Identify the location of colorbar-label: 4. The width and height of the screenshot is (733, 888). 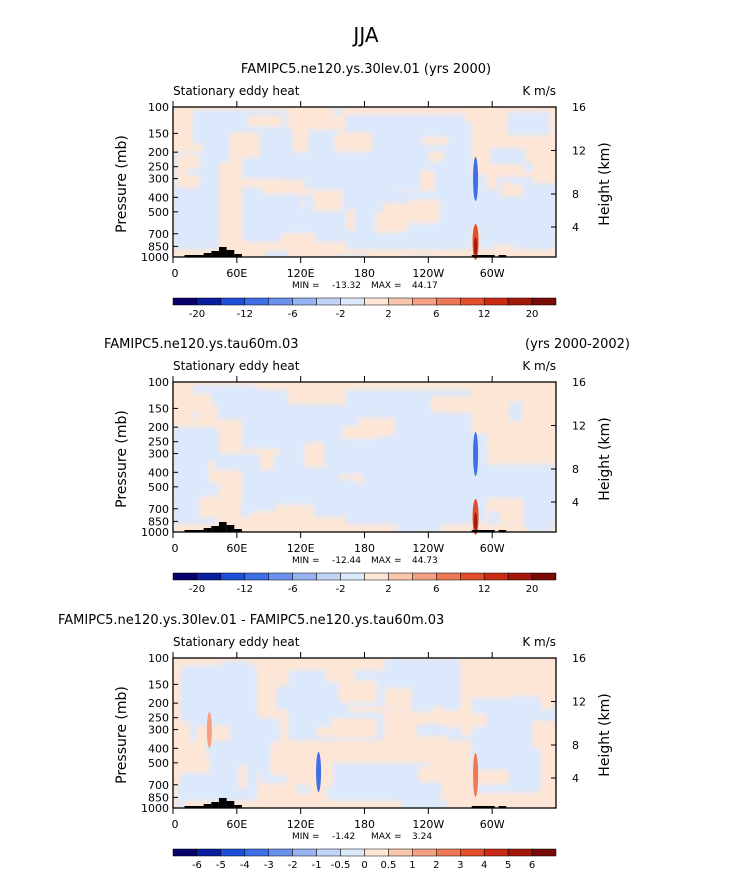
(484, 865).